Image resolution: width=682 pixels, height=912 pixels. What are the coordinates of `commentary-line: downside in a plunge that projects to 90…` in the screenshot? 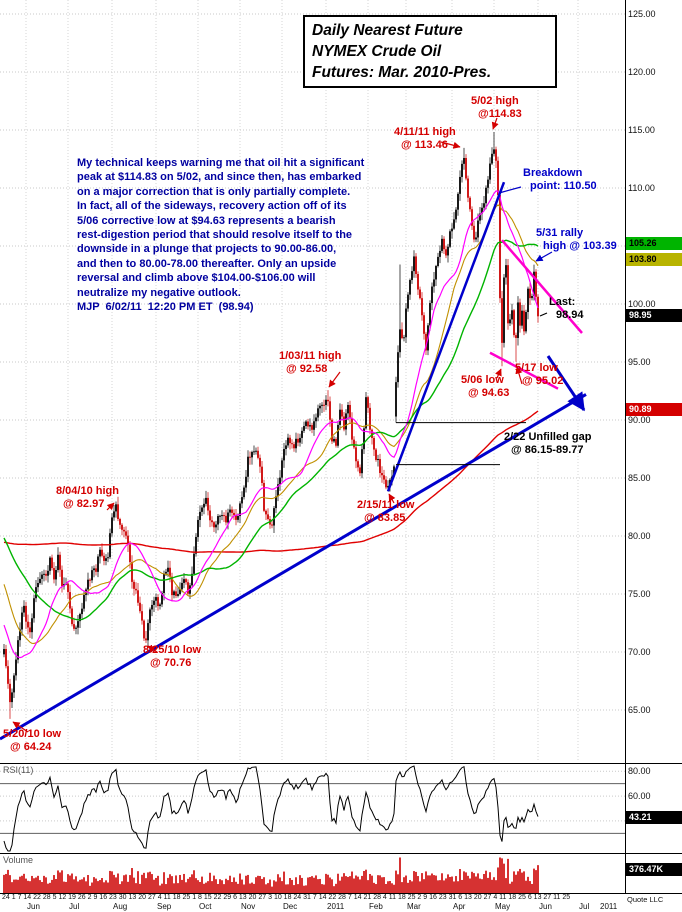 It's located at (207, 249).